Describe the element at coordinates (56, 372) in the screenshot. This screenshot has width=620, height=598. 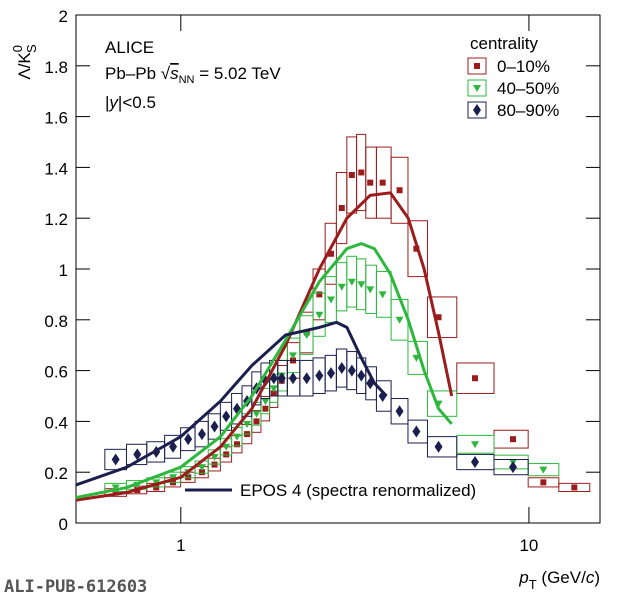
I see `y-tick-label: 0.6` at that location.